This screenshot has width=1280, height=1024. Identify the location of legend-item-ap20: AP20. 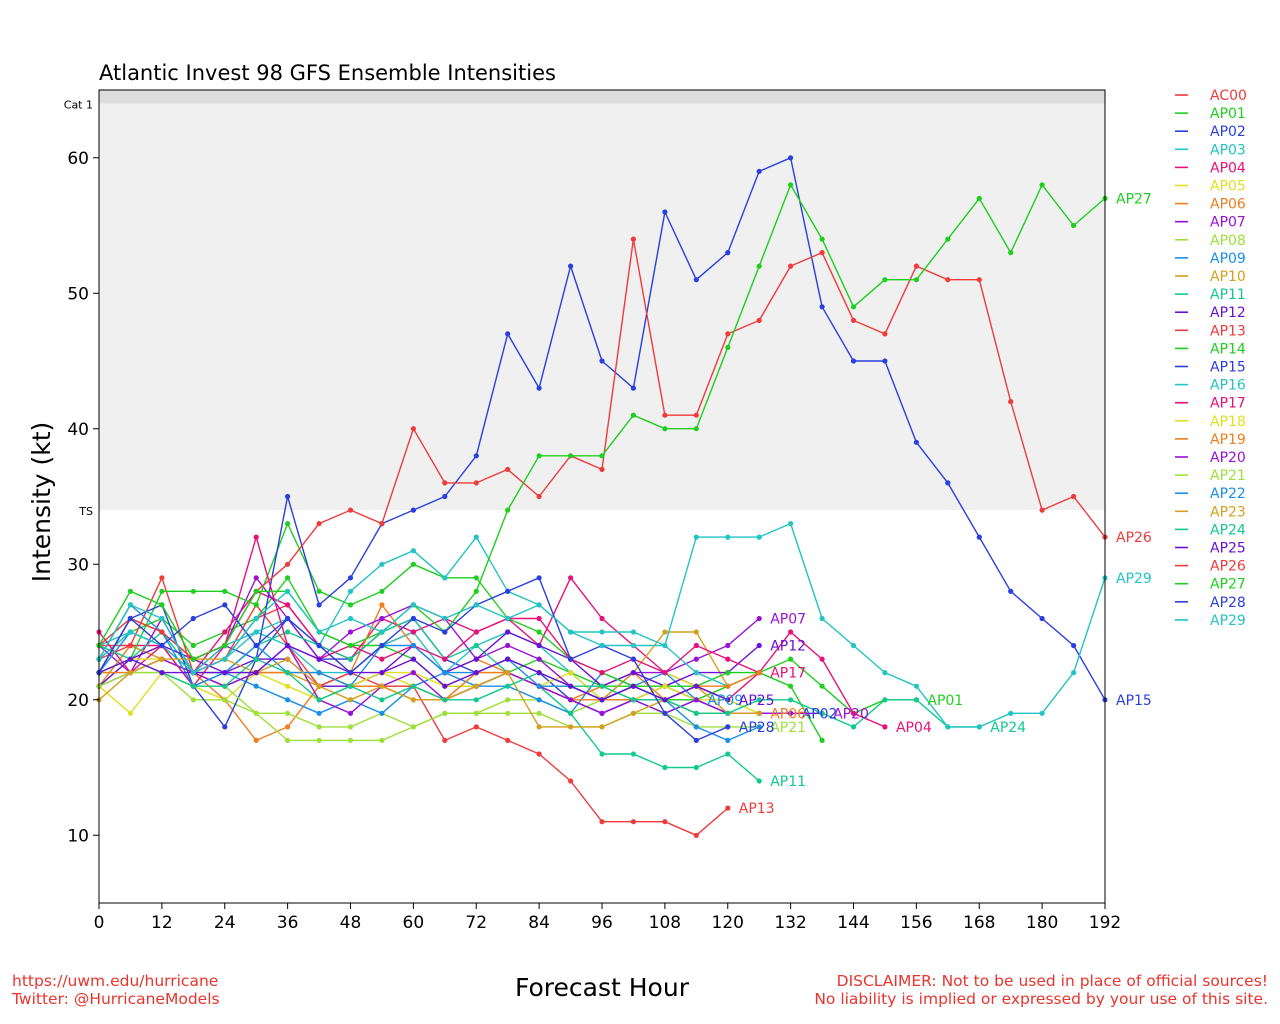
(1210, 458).